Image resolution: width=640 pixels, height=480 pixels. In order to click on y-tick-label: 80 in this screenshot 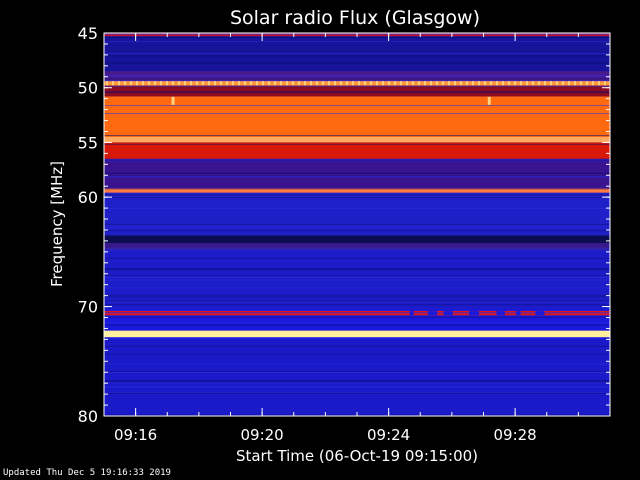, I will do `click(88, 416)`.